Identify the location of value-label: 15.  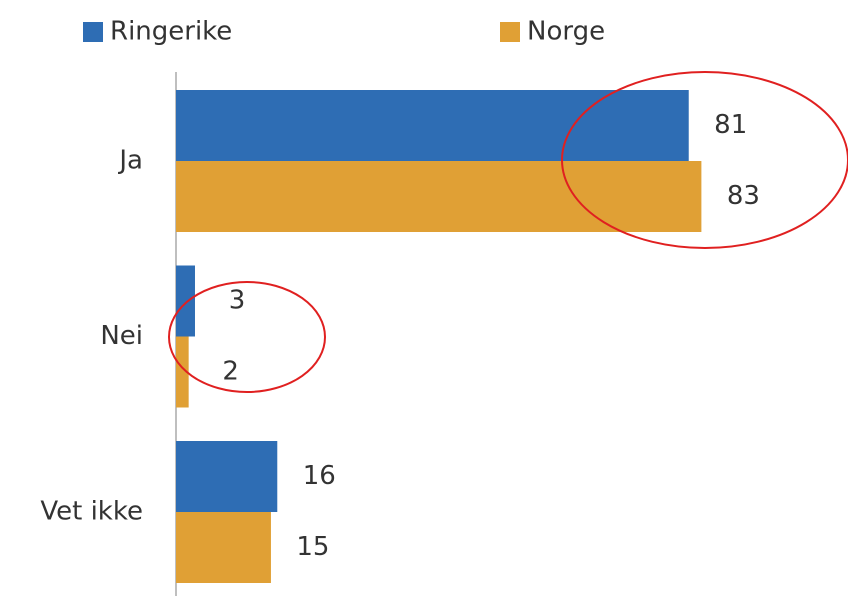
(312, 547).